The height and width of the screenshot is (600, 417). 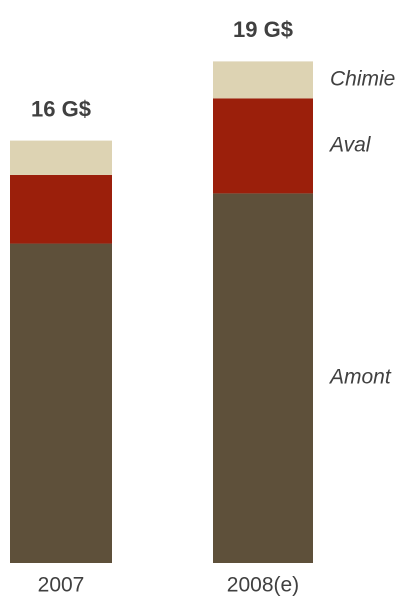 What do you see at coordinates (61, 585) in the screenshot?
I see `x-tick-label: 2007` at bounding box center [61, 585].